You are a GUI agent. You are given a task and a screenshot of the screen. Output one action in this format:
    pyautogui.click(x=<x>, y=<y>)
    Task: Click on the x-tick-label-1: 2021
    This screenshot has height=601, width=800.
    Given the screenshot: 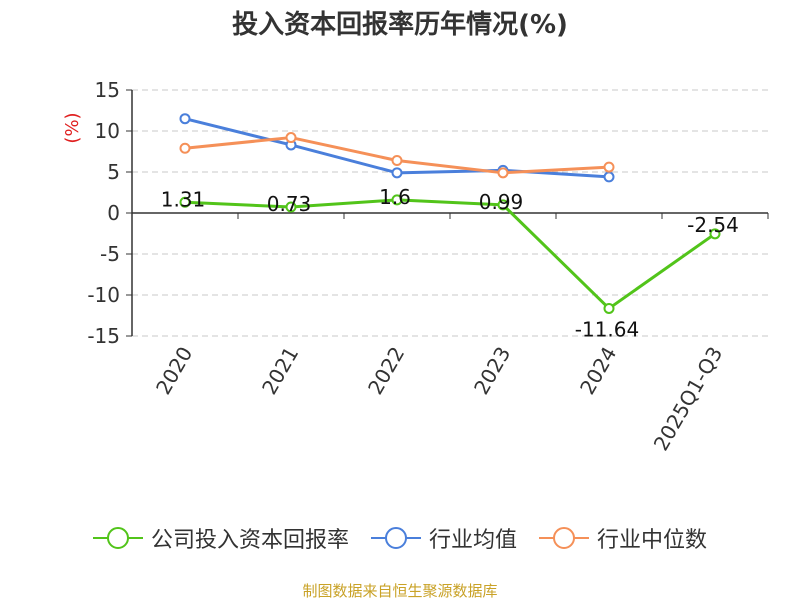 What is the action you would take?
    pyautogui.click(x=280, y=371)
    